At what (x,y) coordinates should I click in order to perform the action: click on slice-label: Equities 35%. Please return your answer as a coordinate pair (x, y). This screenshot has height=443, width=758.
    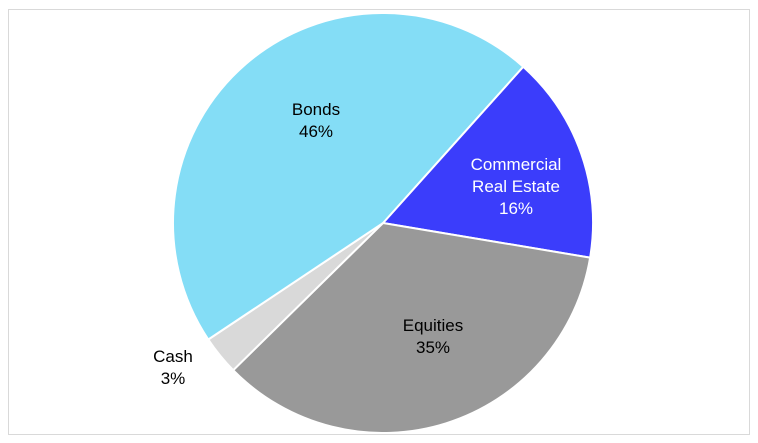
    Looking at the image, I should click on (433, 337).